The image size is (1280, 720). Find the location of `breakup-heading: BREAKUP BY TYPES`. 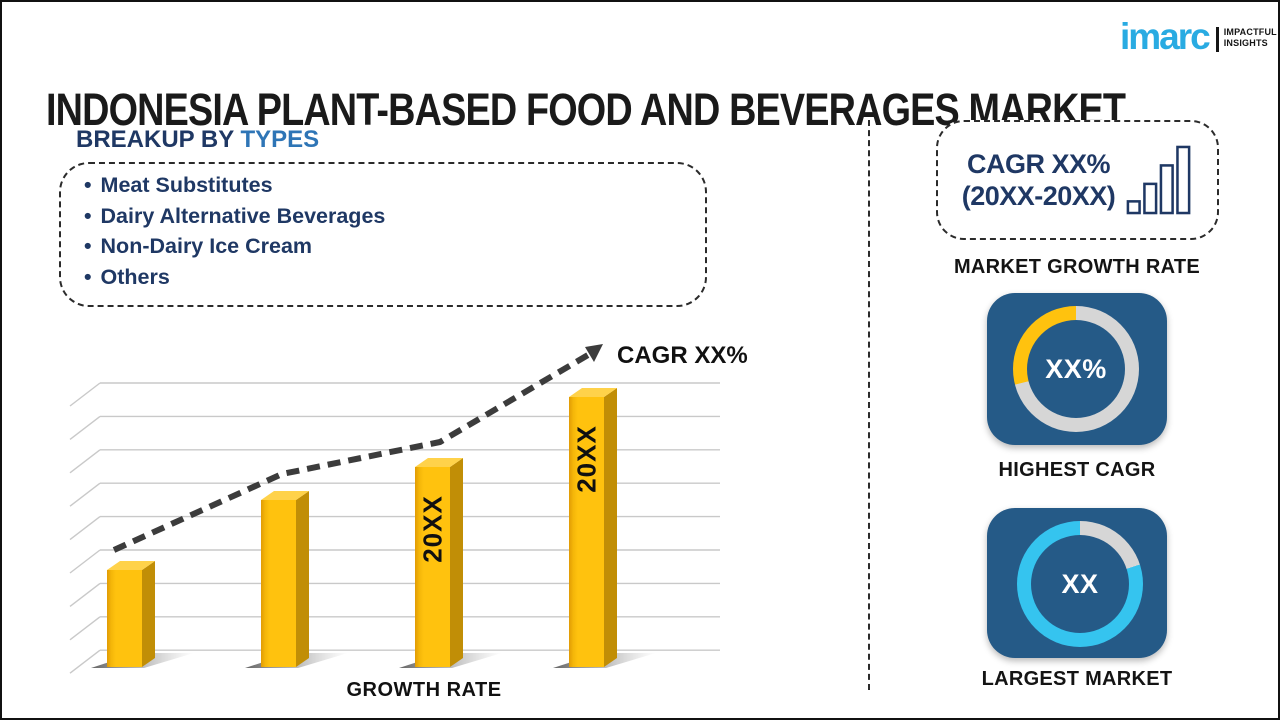

breakup-heading: BREAKUP BY TYPES is located at coordinates (197, 140).